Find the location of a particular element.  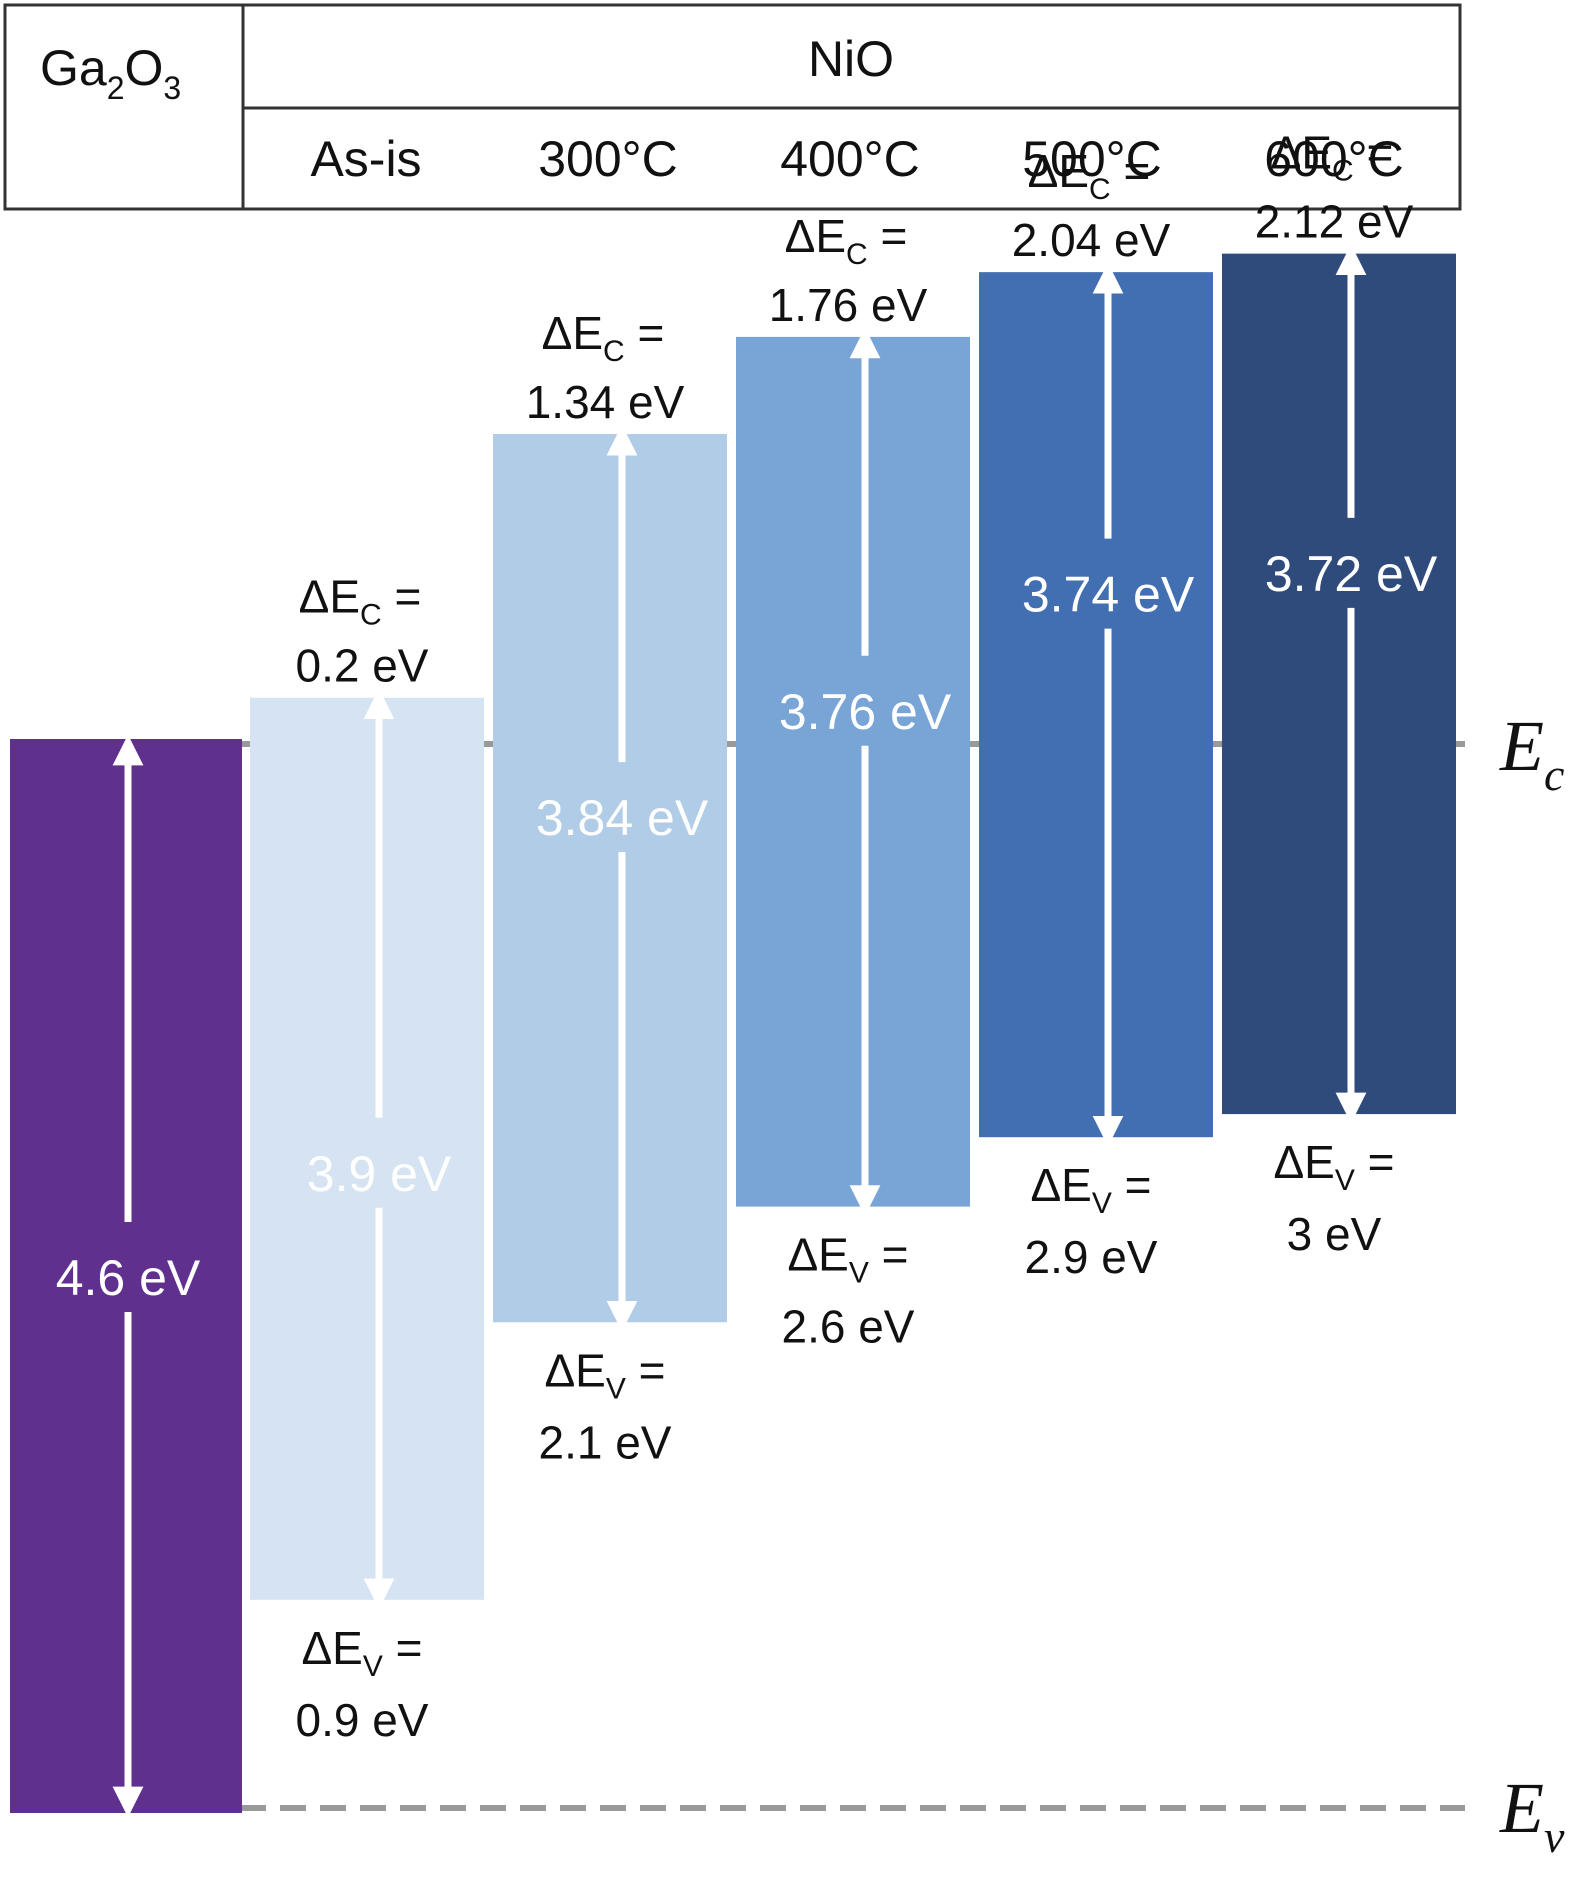

condition-header: 600°C is located at coordinates (1334, 159).